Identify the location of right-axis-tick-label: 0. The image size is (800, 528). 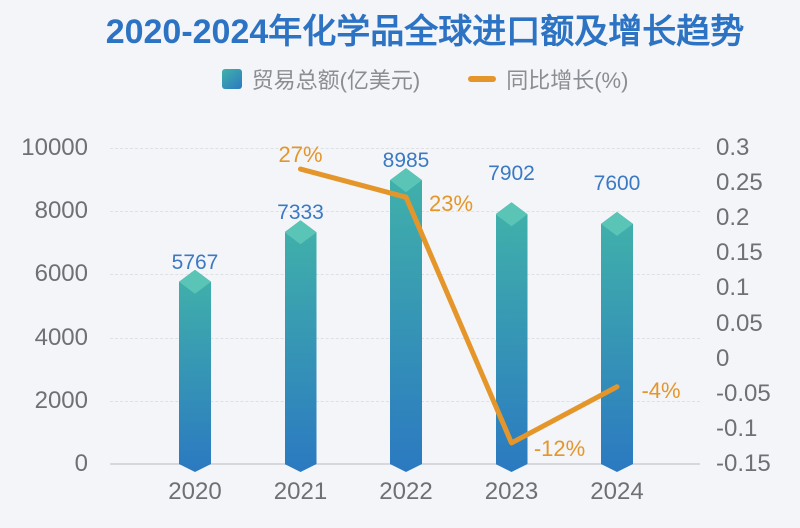
(723, 358).